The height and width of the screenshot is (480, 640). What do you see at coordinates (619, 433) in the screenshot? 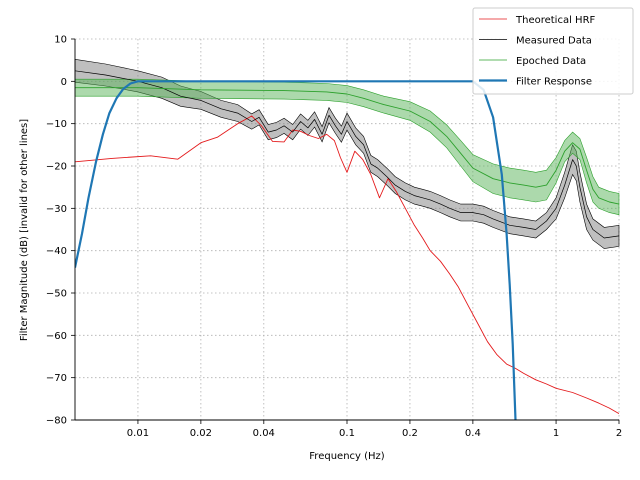
I see `x-tick-label: 2` at bounding box center [619, 433].